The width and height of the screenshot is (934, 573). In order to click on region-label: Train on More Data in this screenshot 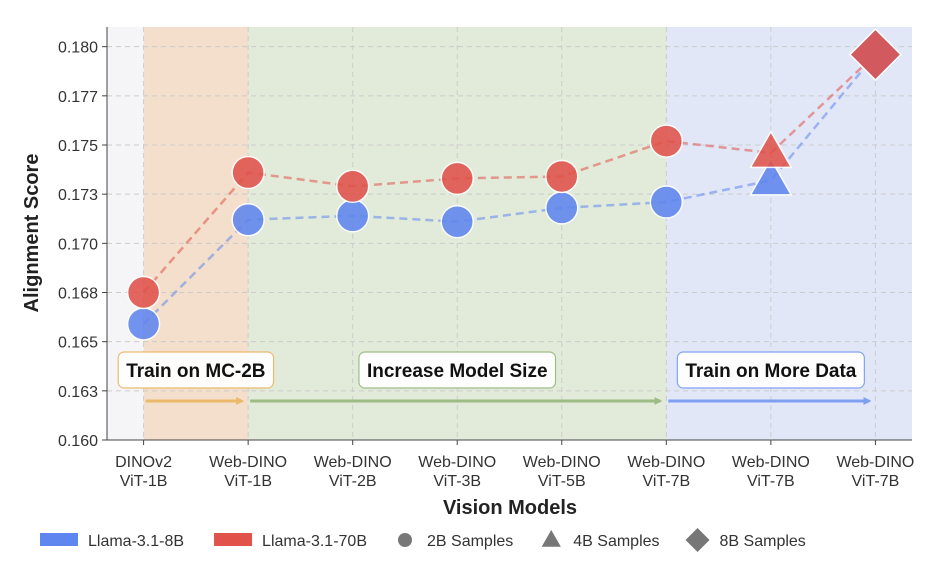, I will do `click(770, 371)`.